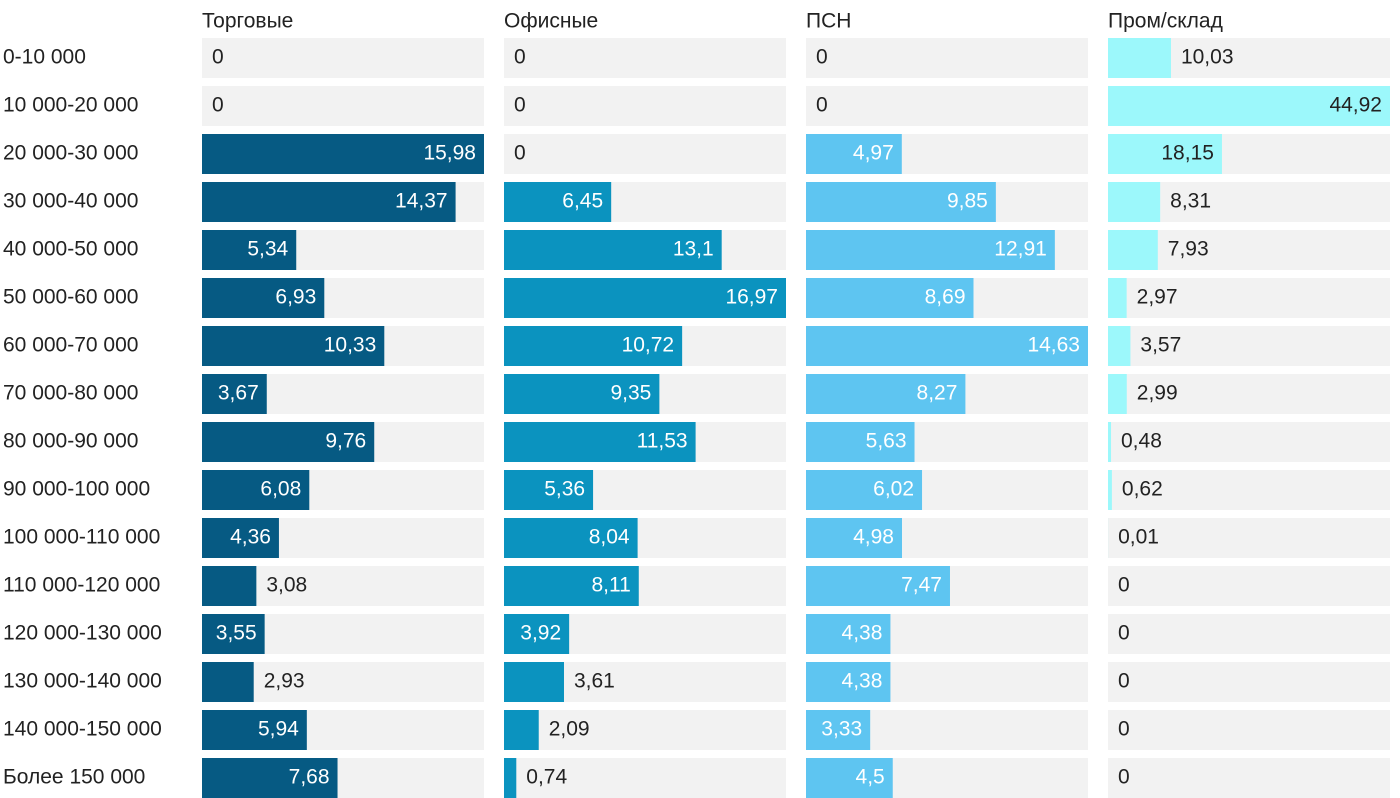  Describe the element at coordinates (76, 489) in the screenshot. I see `category-label: 90 000-100 000` at that location.